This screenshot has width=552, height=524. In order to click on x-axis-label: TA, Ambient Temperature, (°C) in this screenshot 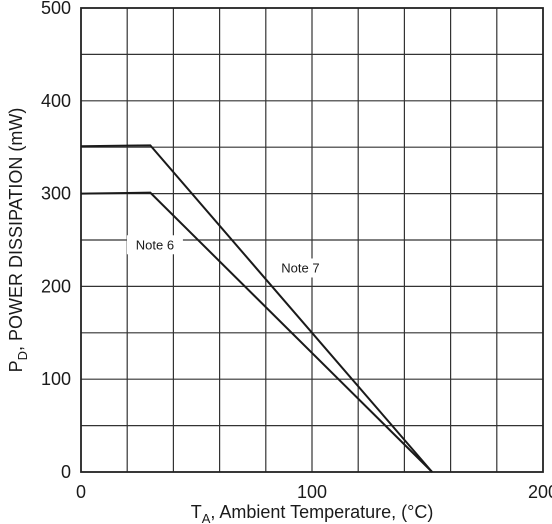, I will do `click(312, 513)`.